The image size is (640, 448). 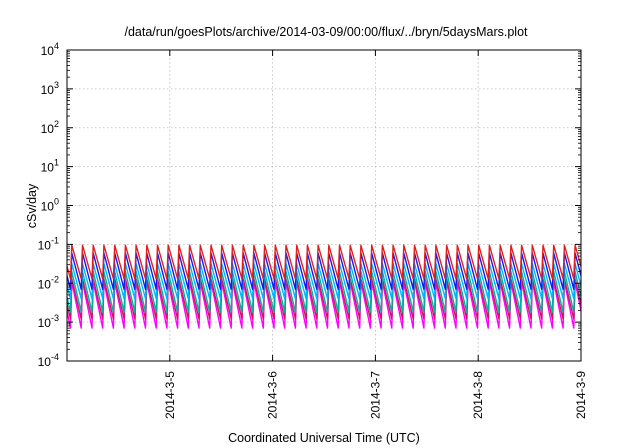 I want to click on x-axis-label: Coordinated Universal Time (UTC), so click(x=324, y=438).